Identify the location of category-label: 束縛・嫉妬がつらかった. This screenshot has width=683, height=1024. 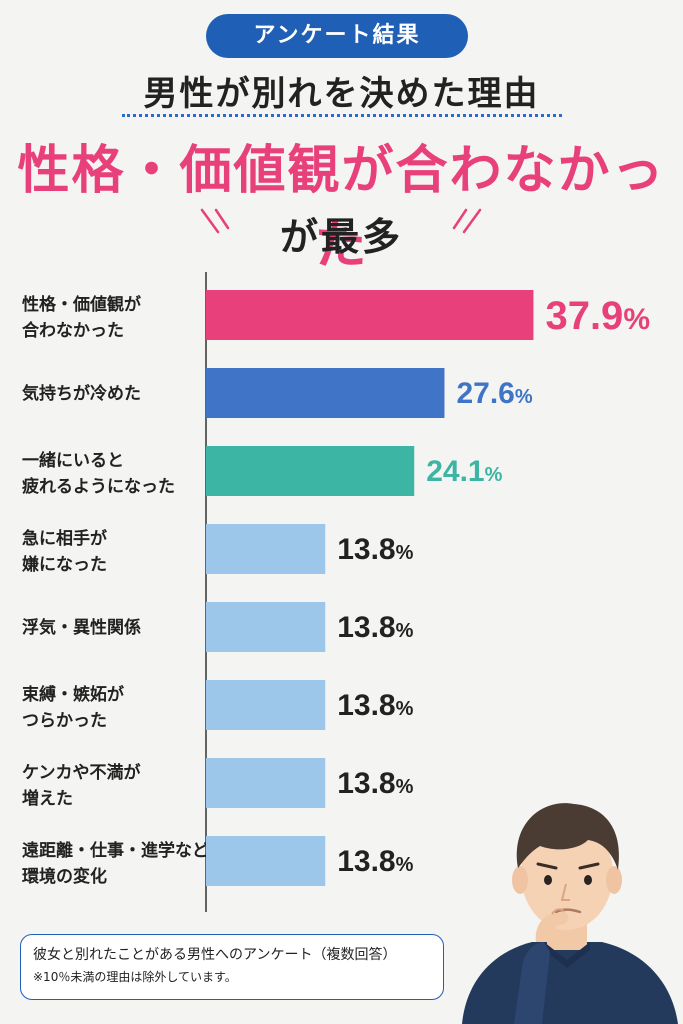
(73, 707).